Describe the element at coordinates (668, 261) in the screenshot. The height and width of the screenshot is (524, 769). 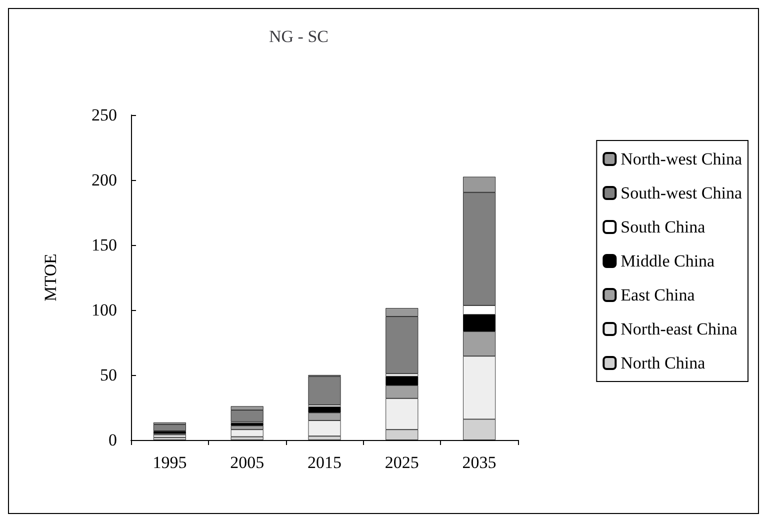
I see `legend-label: Middle China` at that location.